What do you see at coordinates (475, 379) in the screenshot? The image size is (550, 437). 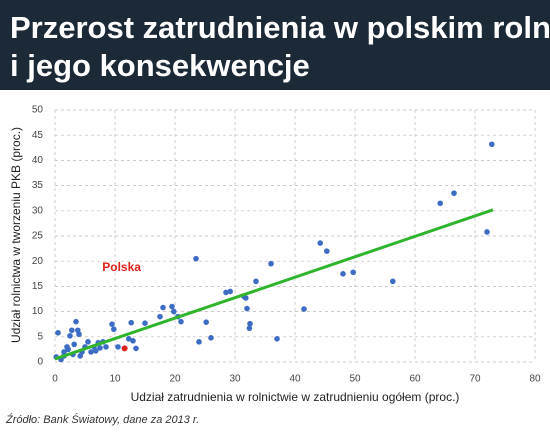 I see `x-tick-label: 70` at bounding box center [475, 379].